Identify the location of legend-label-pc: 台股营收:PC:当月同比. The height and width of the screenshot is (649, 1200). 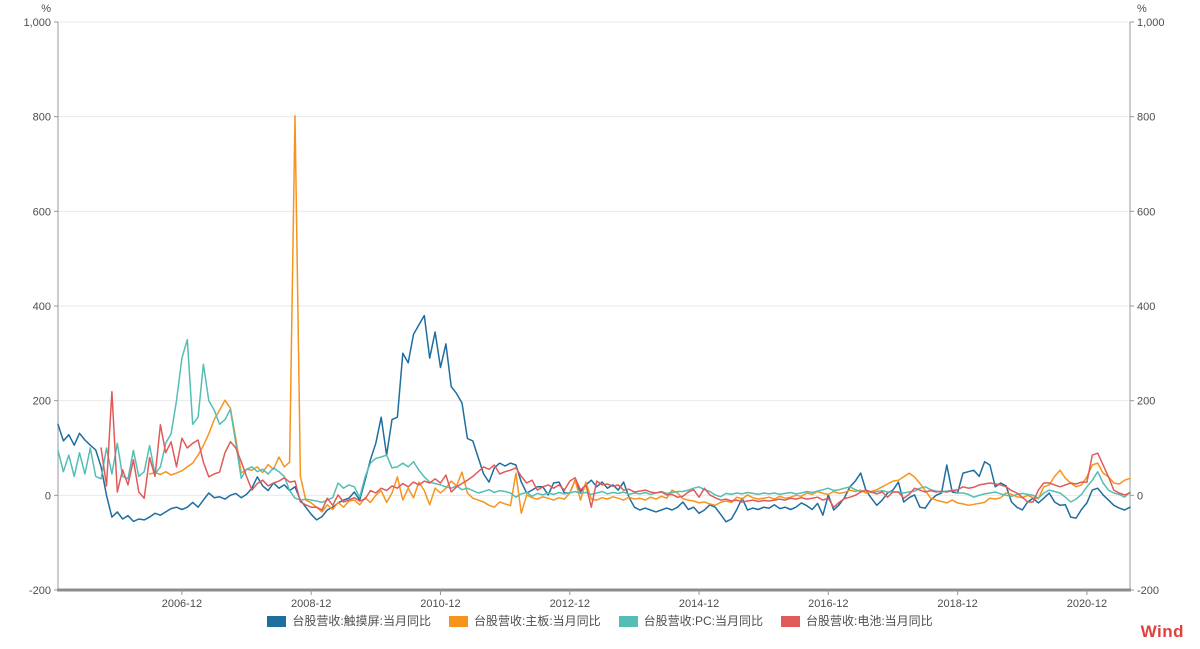
(703, 621).